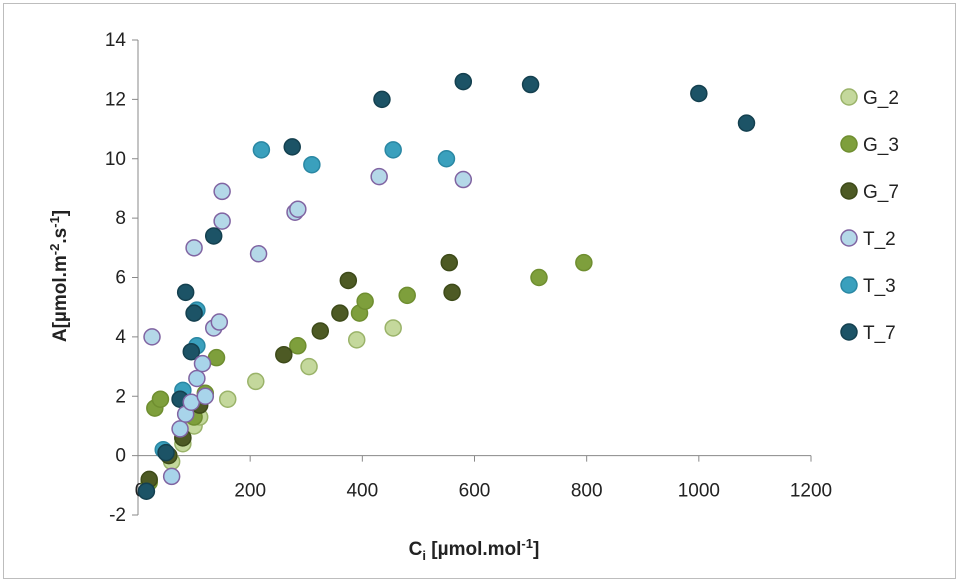 The width and height of the screenshot is (959, 582). Describe the element at coordinates (120, 396) in the screenshot. I see `y-tick-label: 2` at that location.